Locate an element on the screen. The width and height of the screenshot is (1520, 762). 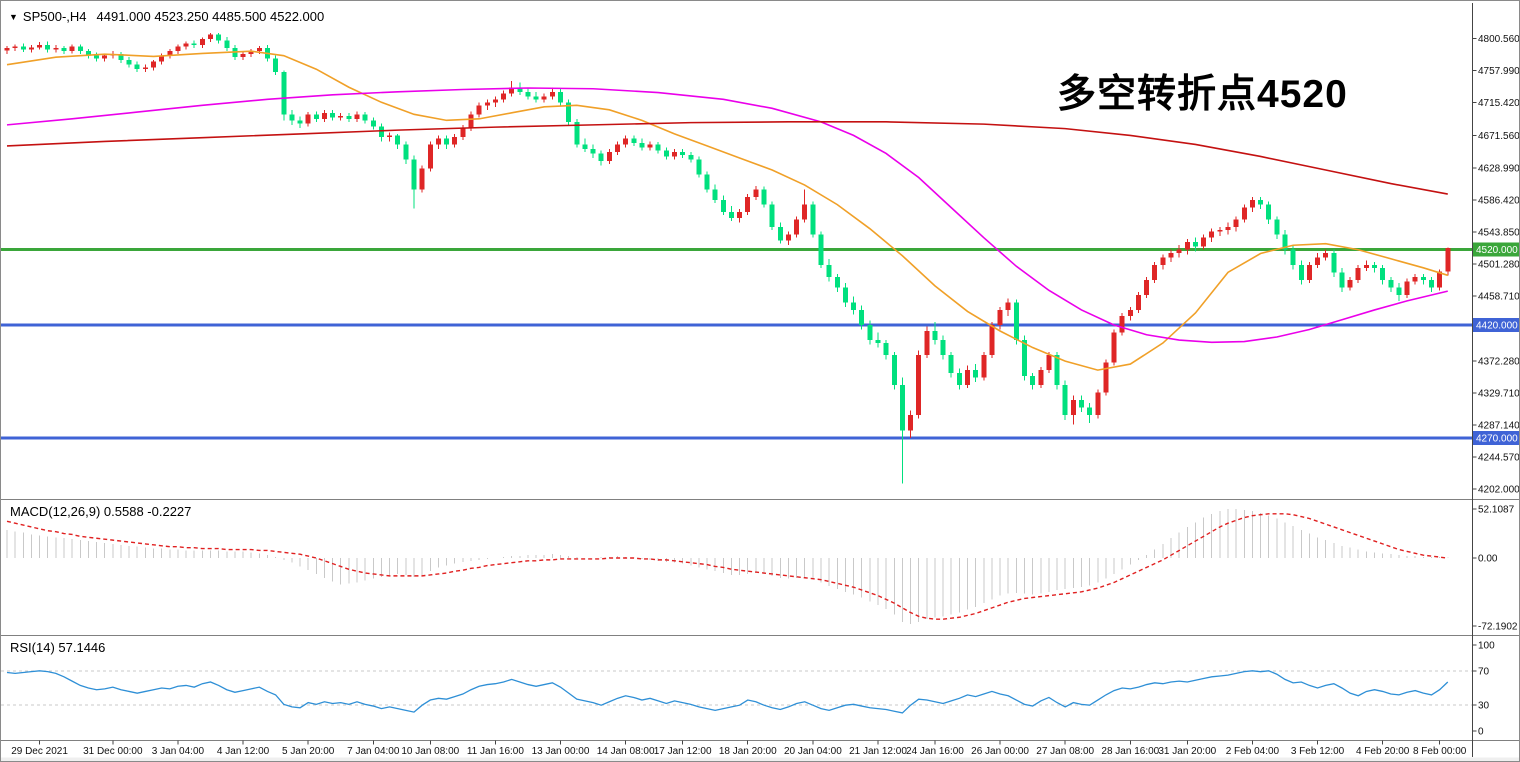
macd-indicator-label: MACD(12,26,9) 0.5588 -0.2227 is located at coordinates (101, 511).